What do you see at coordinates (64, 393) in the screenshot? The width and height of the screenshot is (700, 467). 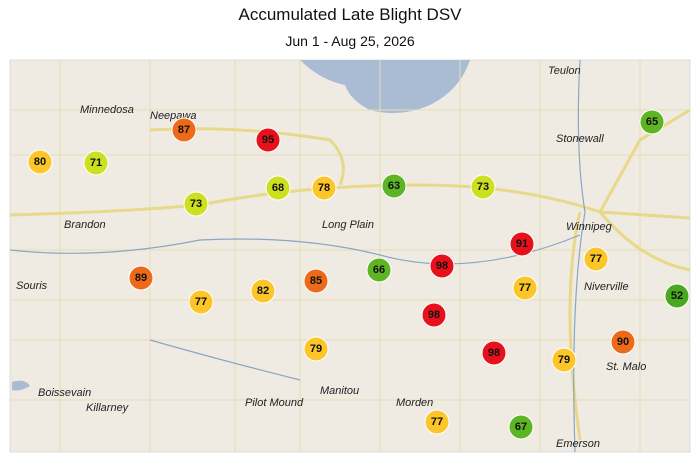 I see `place-label: Boissevain` at bounding box center [64, 393].